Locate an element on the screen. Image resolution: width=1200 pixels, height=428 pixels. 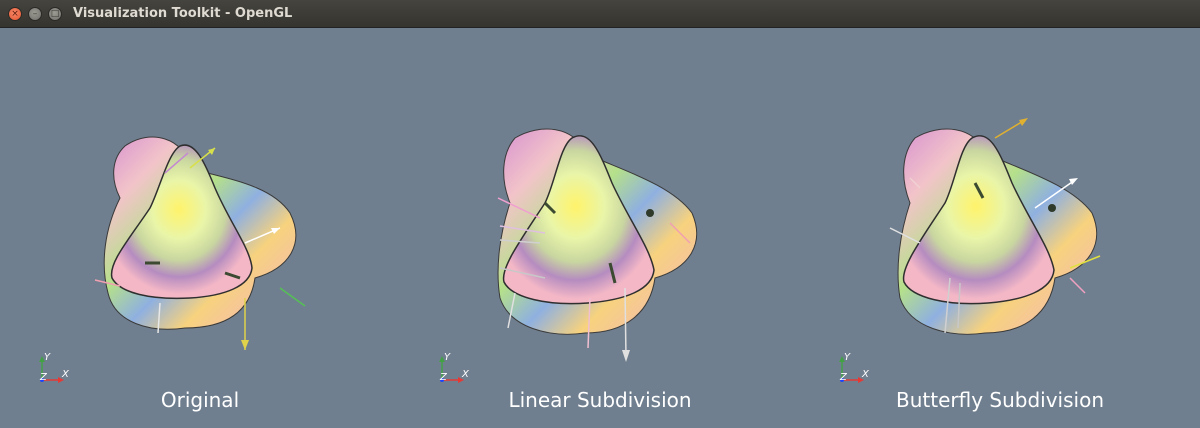
trefoil-knot-original is located at coordinates (200, 233).